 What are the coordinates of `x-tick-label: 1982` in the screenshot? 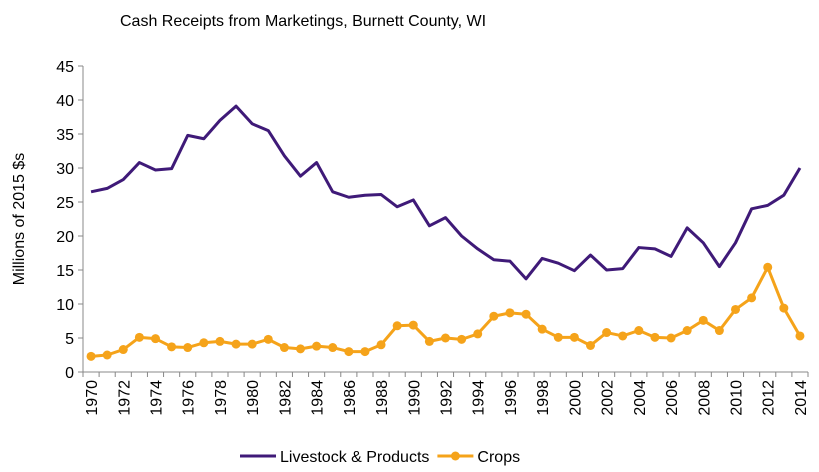 It's located at (285, 398).